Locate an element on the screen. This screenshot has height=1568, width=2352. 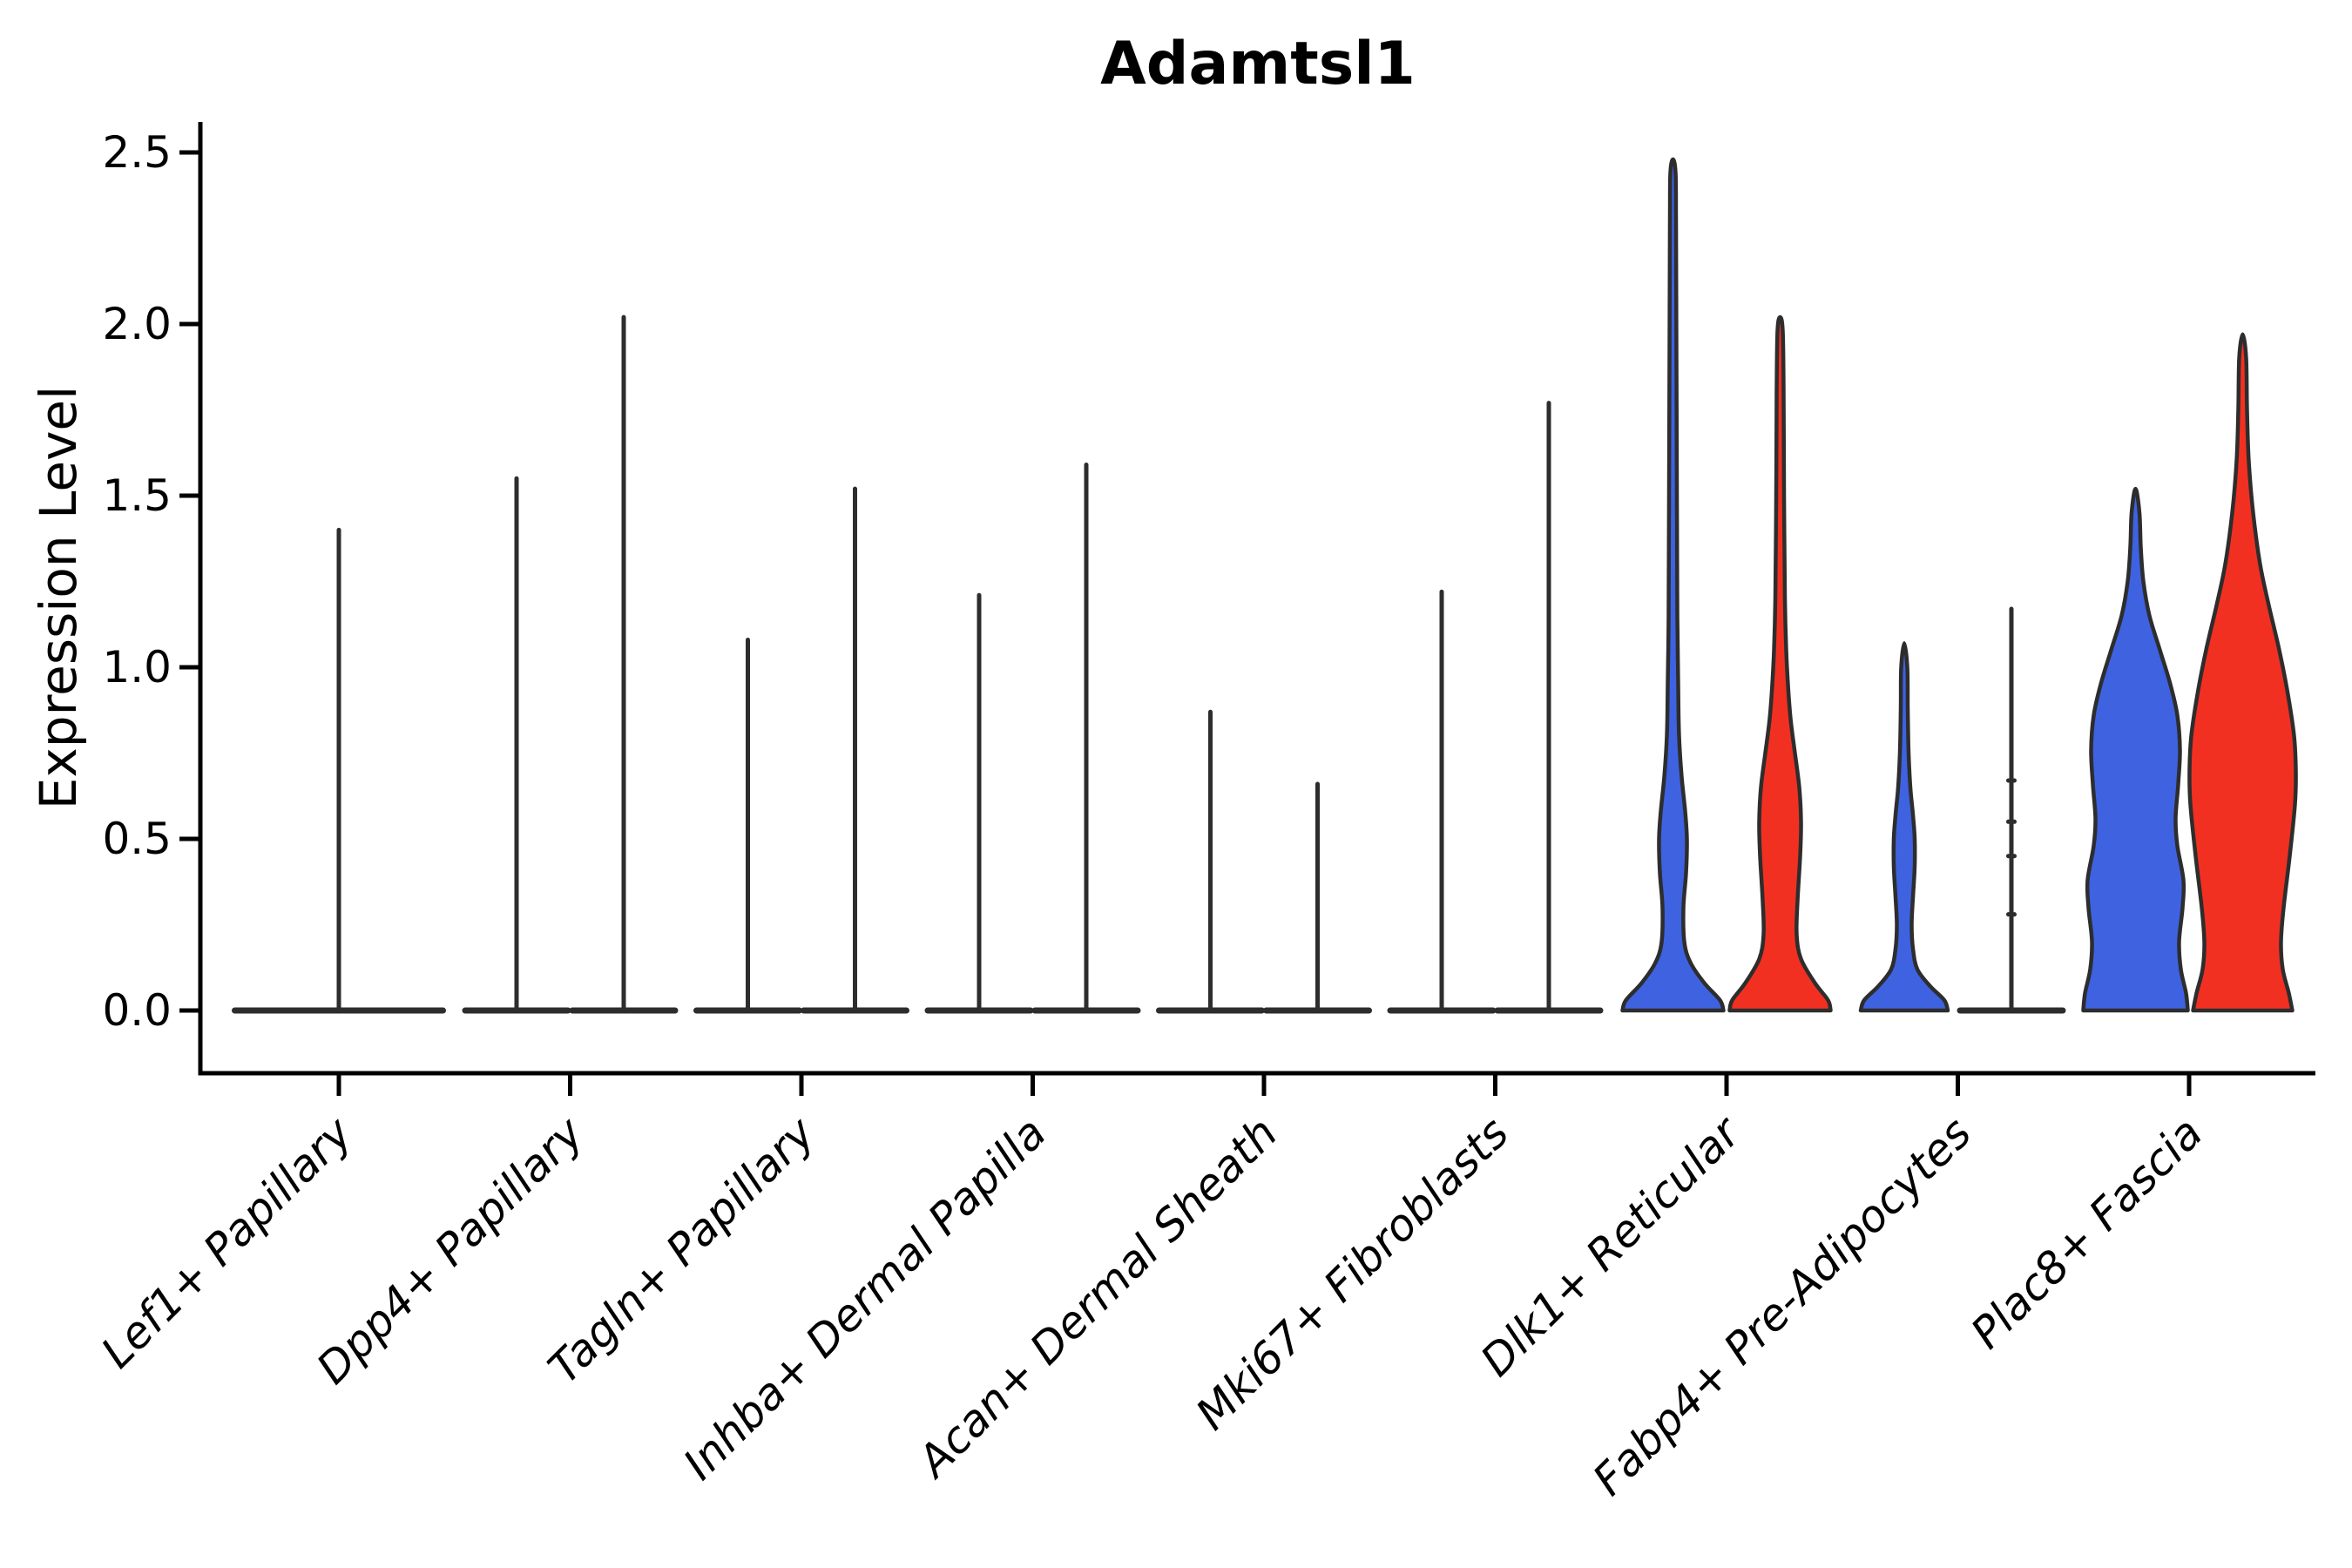
y-axis-label: Expression Level is located at coordinates (58, 597).